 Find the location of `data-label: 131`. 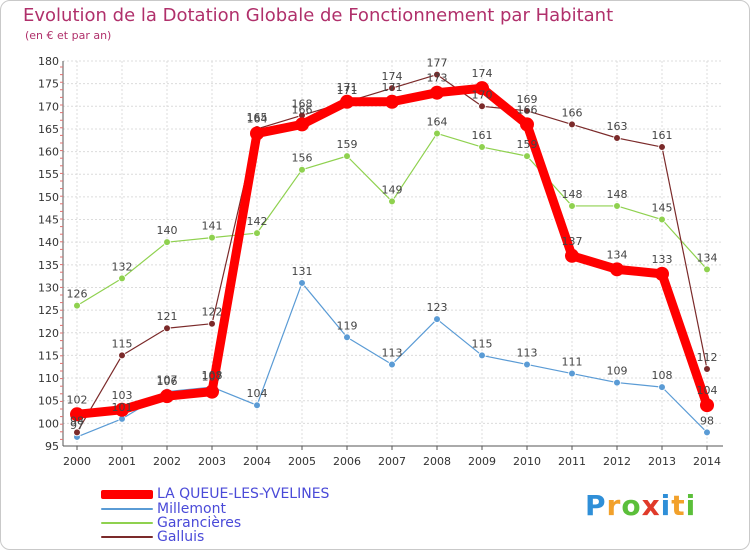

data-label: 131 is located at coordinates (302, 271).